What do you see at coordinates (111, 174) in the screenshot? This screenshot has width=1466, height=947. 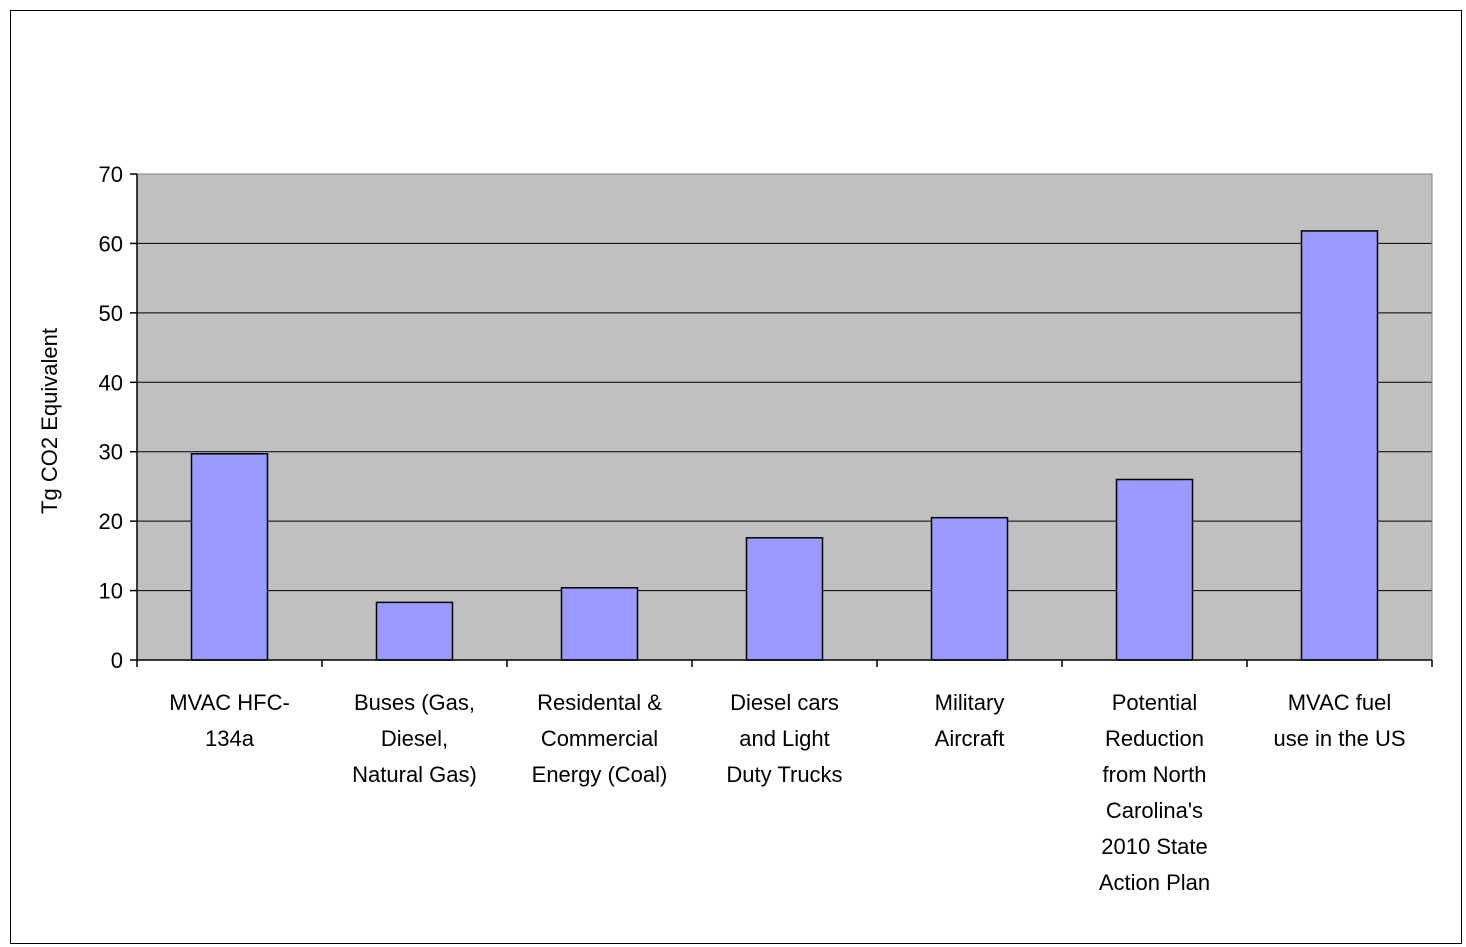 I see `y-tick-label: 70` at bounding box center [111, 174].